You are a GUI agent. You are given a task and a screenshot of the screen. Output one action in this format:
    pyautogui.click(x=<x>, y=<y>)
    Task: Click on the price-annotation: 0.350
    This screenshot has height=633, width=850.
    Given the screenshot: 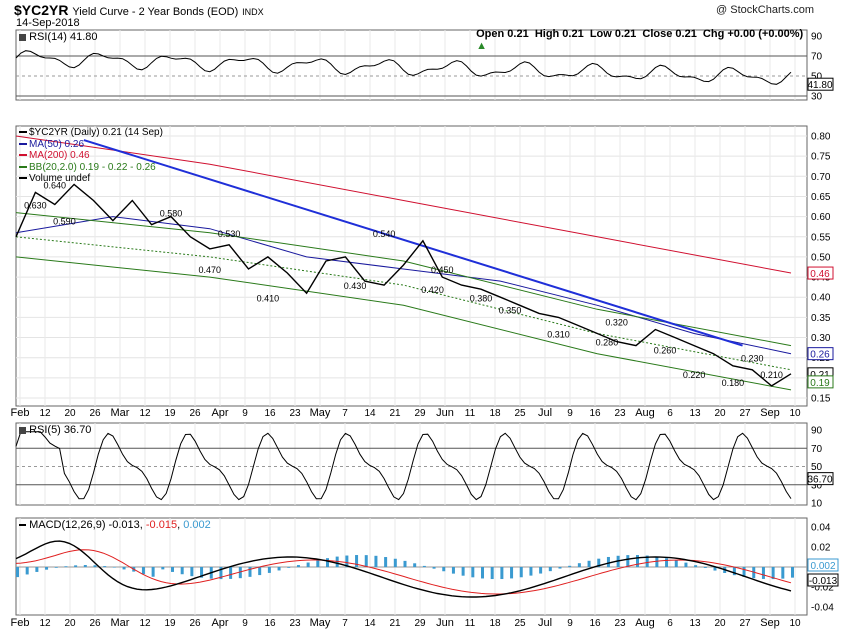 What is the action you would take?
    pyautogui.click(x=510, y=310)
    